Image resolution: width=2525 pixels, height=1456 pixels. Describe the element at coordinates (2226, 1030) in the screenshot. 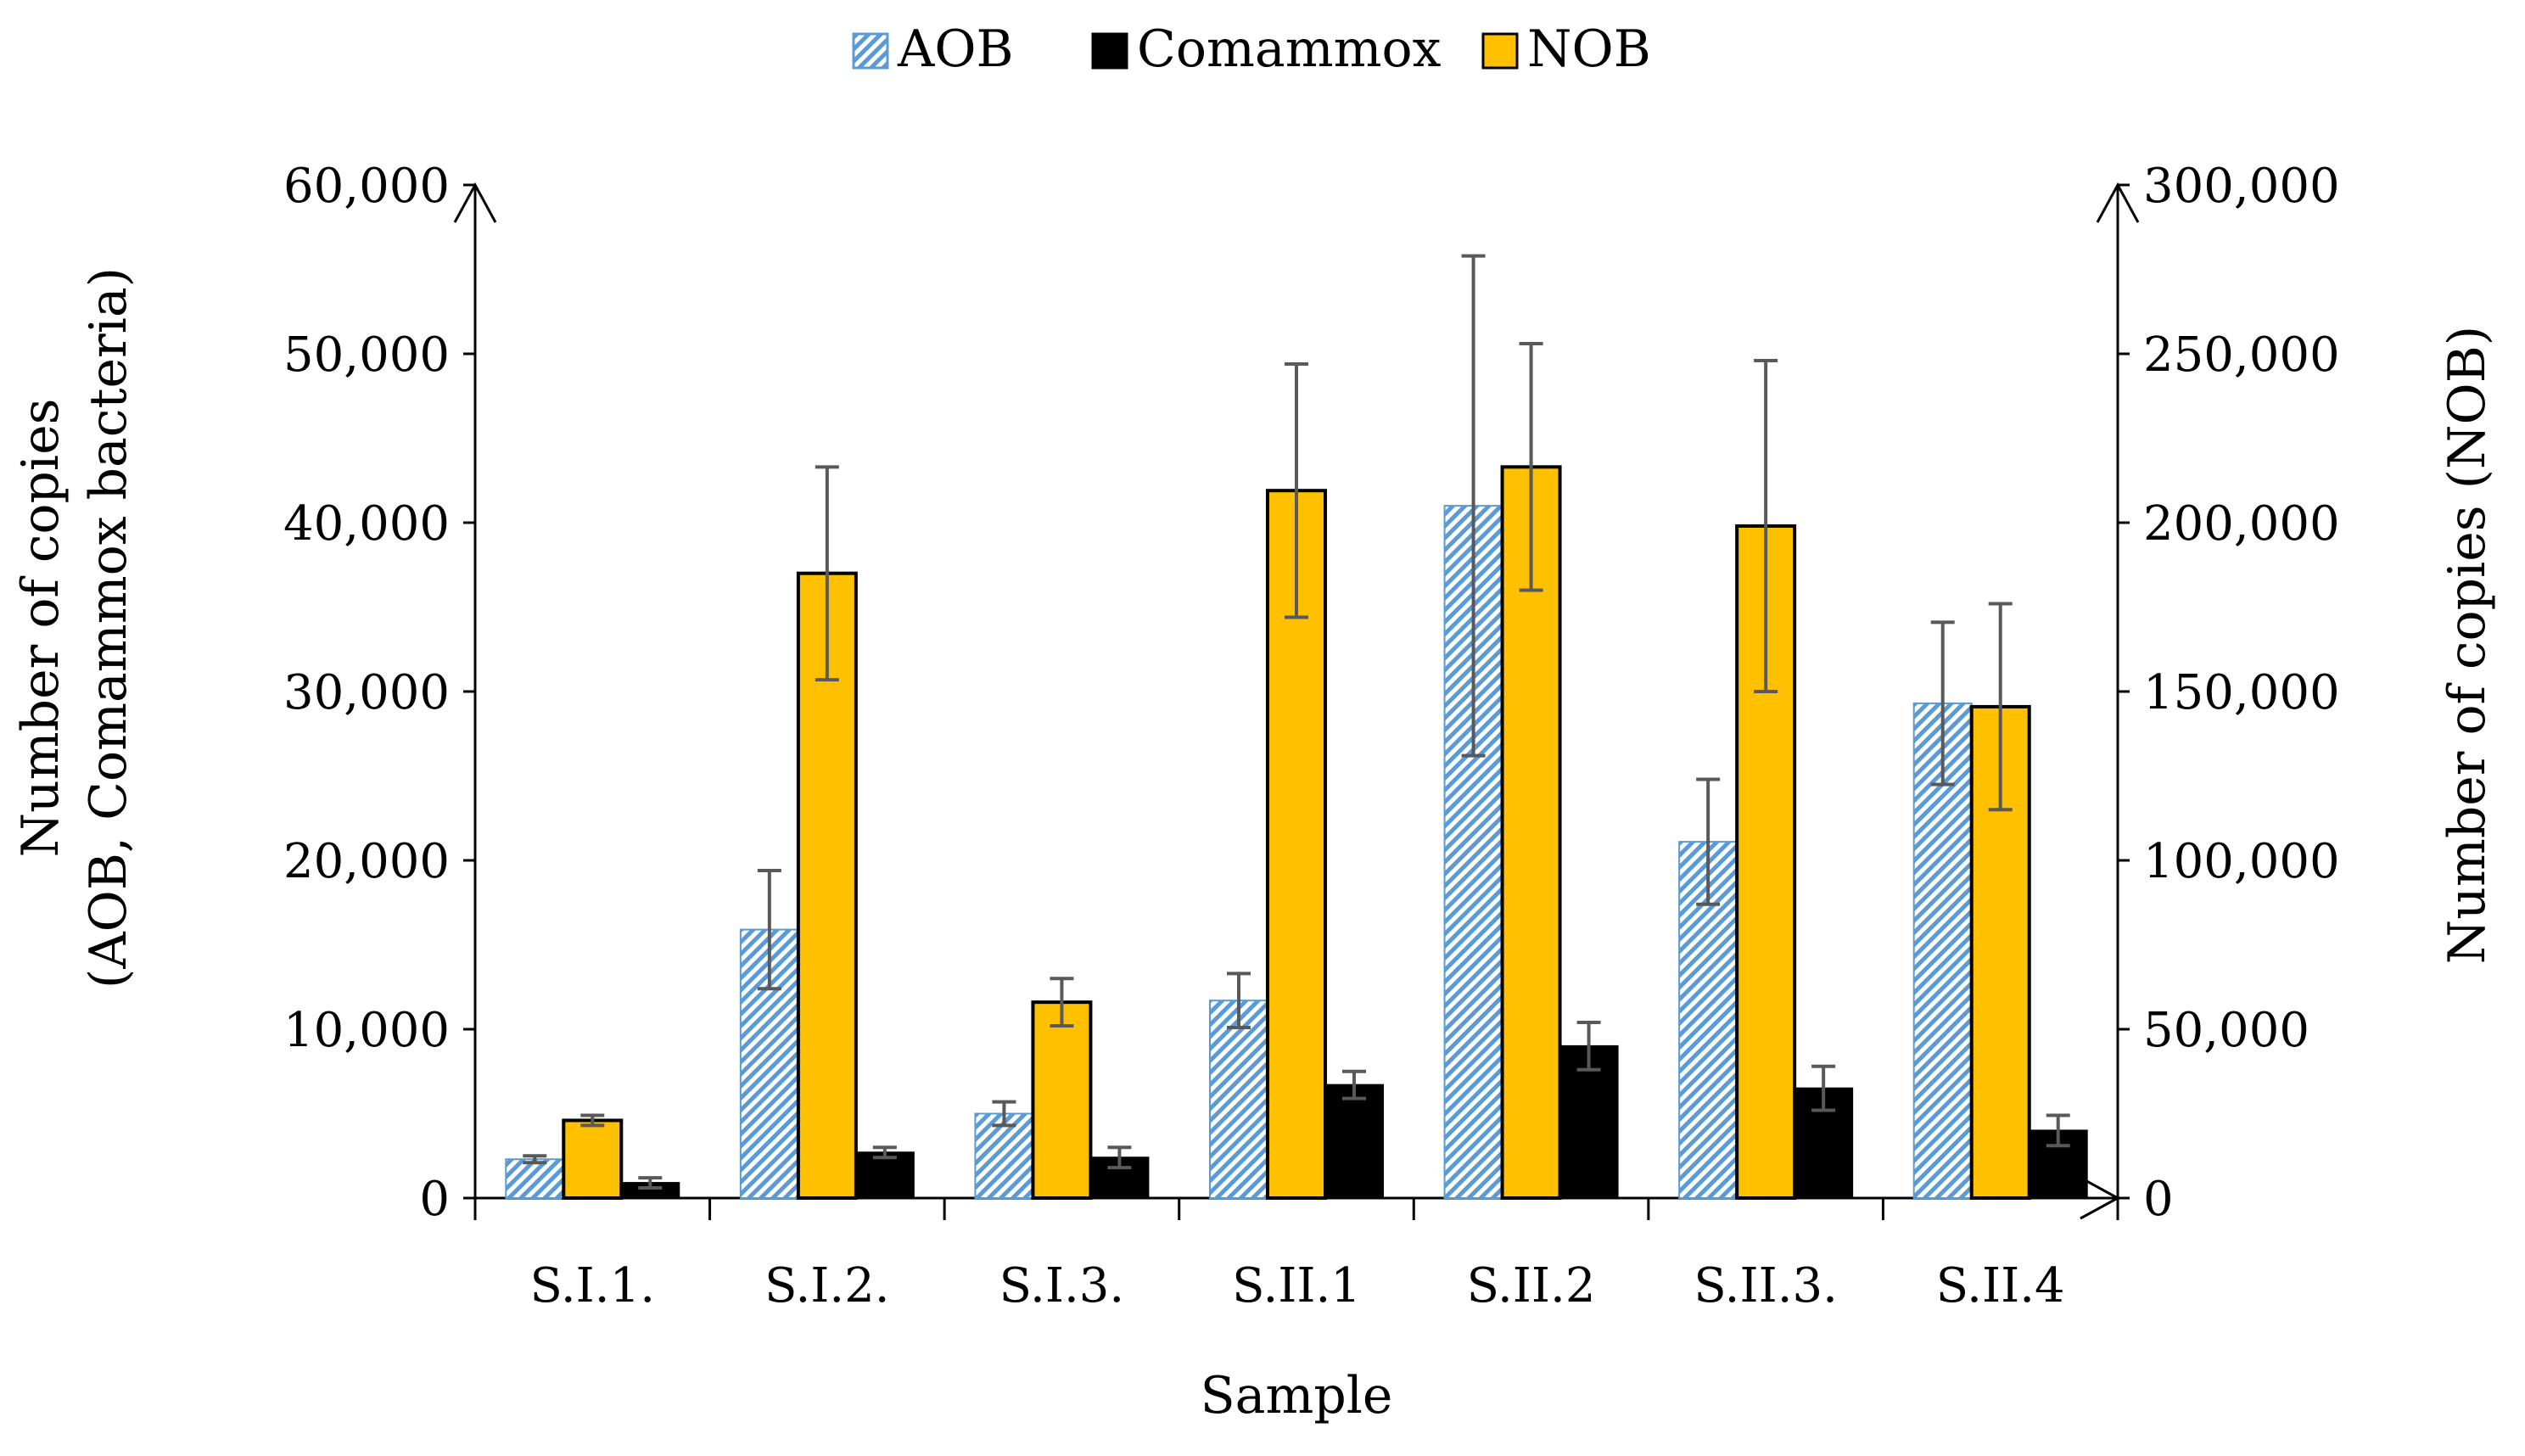

I see `y2-tick-label: 50,000` at that location.